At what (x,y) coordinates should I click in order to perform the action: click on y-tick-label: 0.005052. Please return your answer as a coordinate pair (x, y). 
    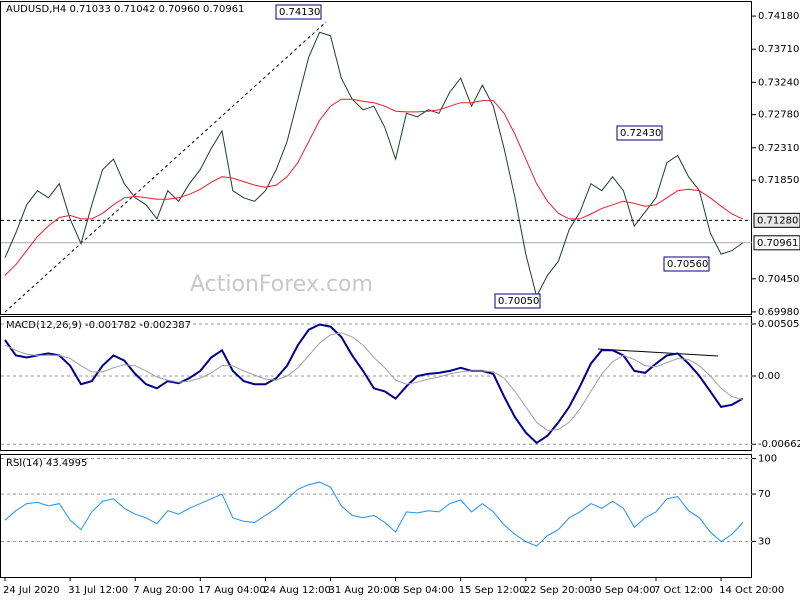
    Looking at the image, I should click on (779, 324).